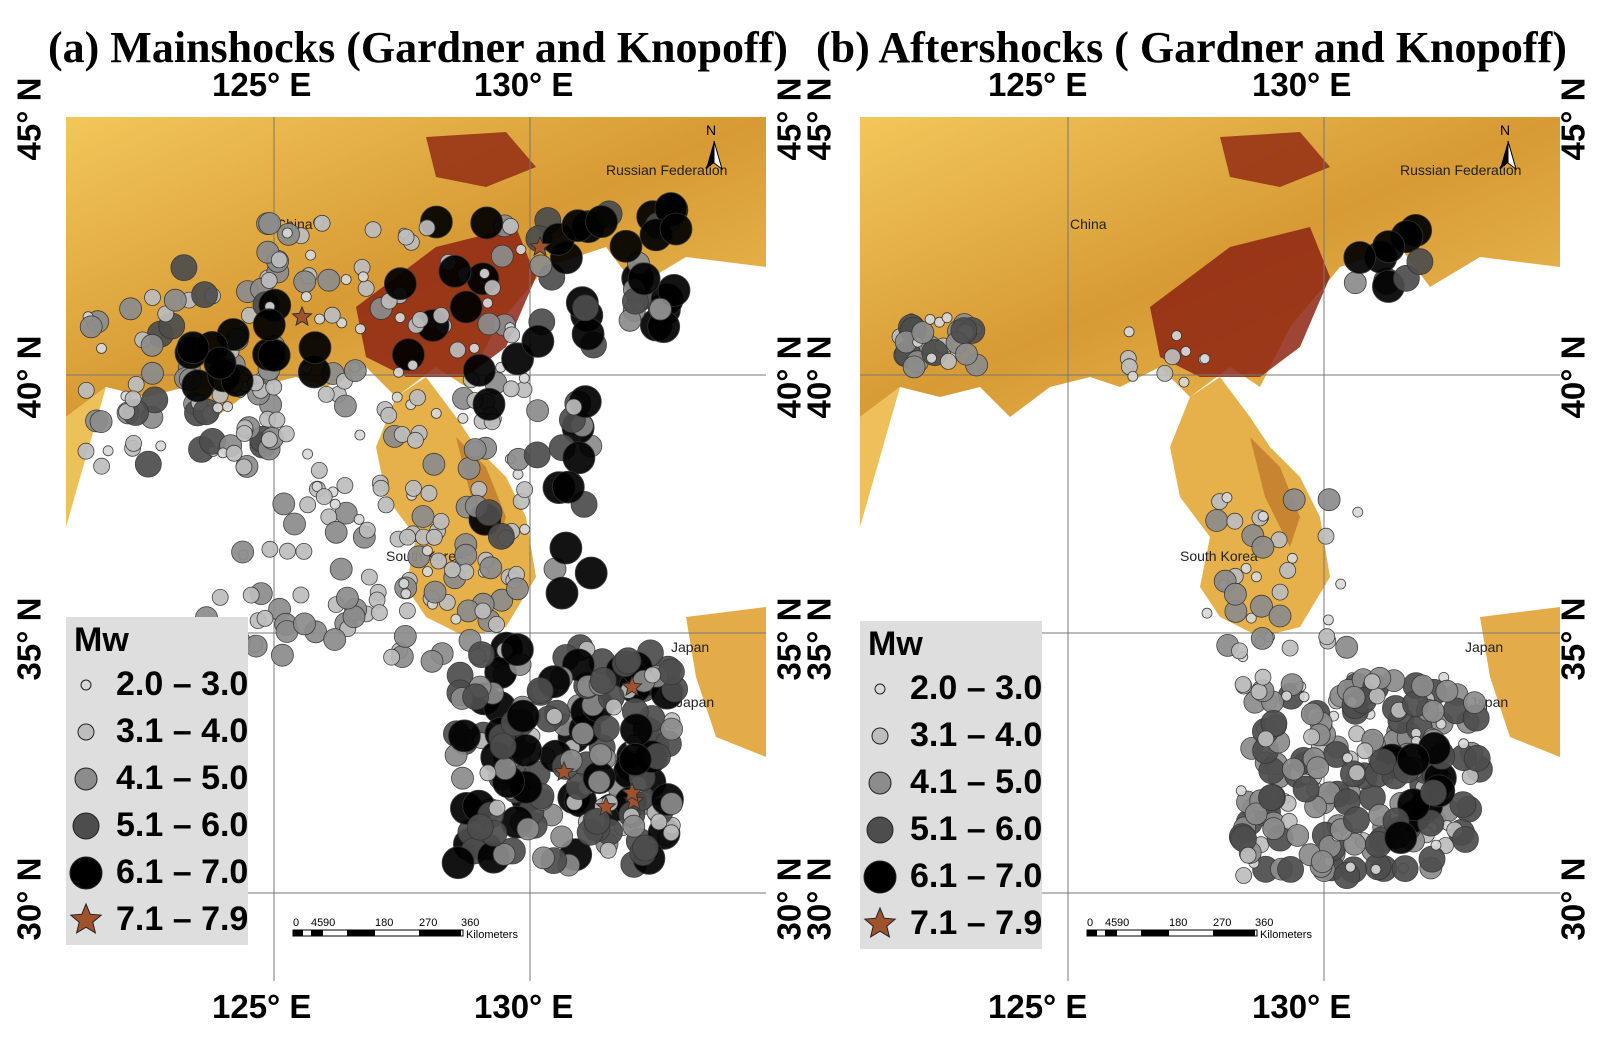  What do you see at coordinates (880, 457) in the screenshot?
I see `land-mainland-west` at bounding box center [880, 457].